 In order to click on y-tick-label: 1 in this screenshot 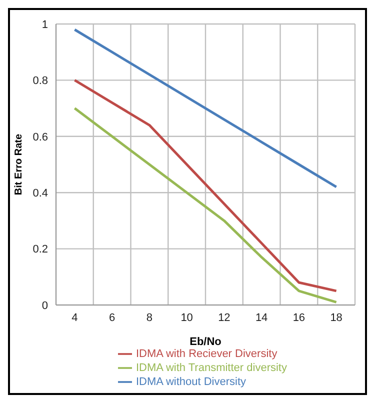, I will do `click(45, 24)`.